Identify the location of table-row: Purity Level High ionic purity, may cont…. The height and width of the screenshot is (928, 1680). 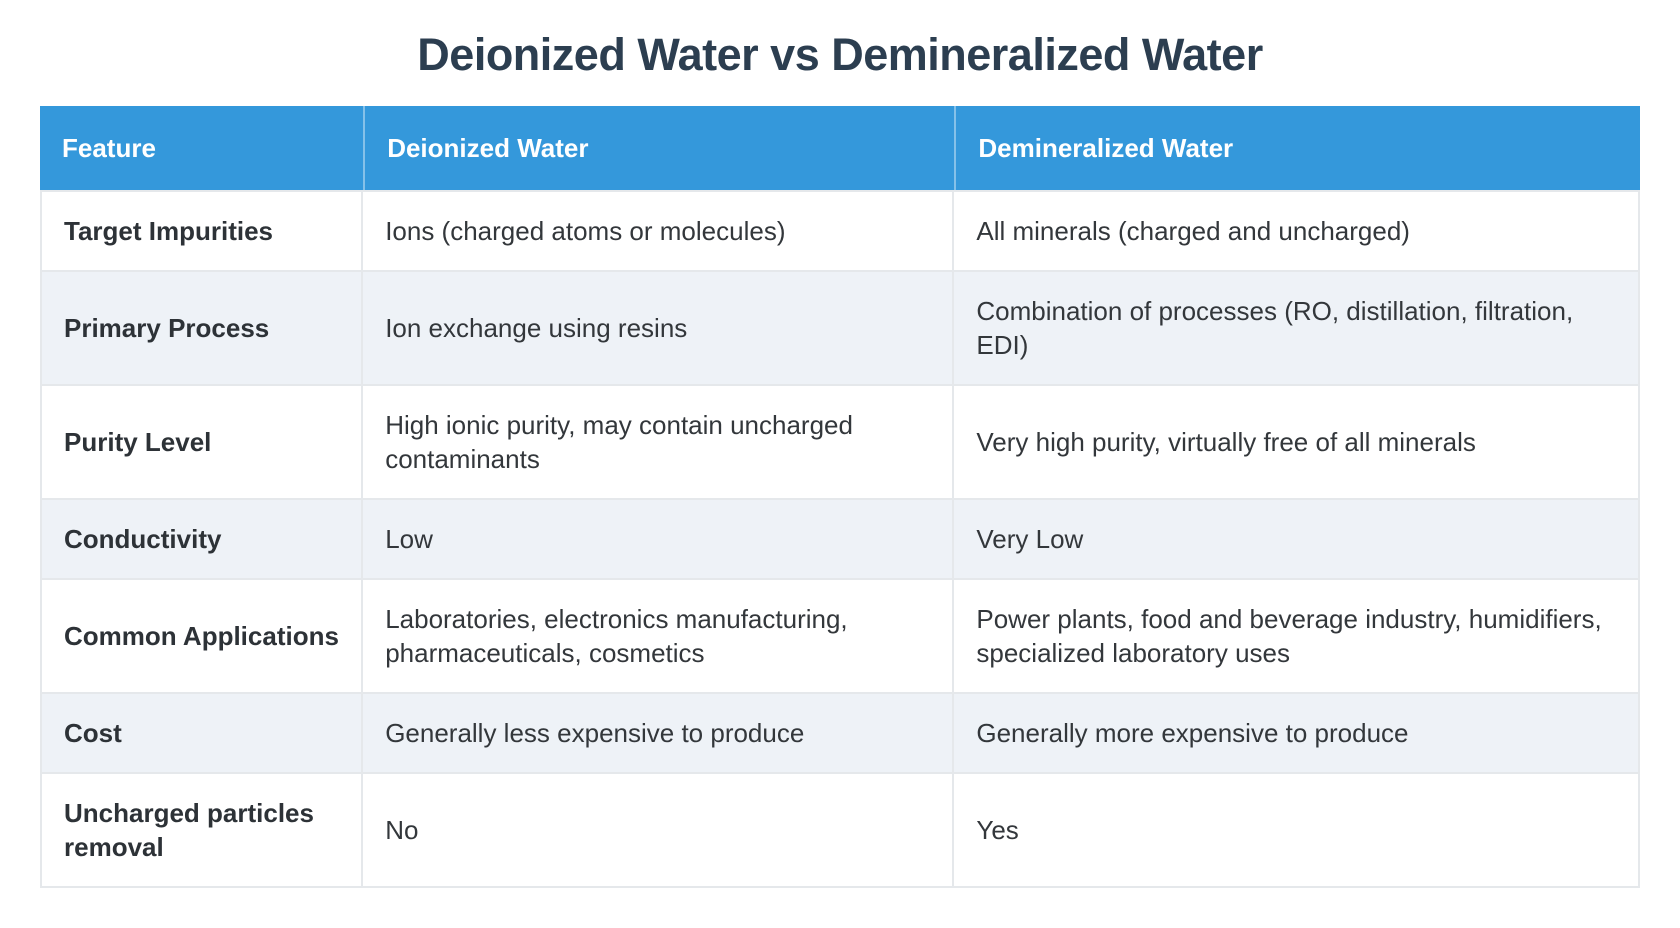
(840, 443).